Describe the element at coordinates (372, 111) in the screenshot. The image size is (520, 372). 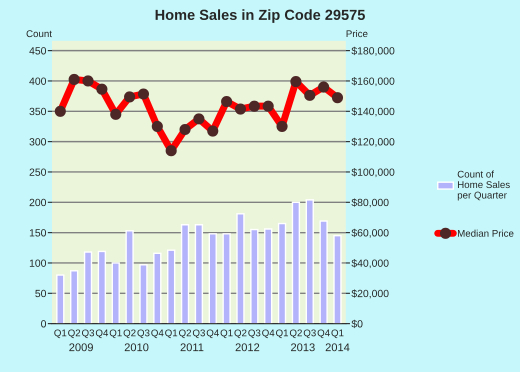
I see `y2-tick-label: $140,000` at that location.